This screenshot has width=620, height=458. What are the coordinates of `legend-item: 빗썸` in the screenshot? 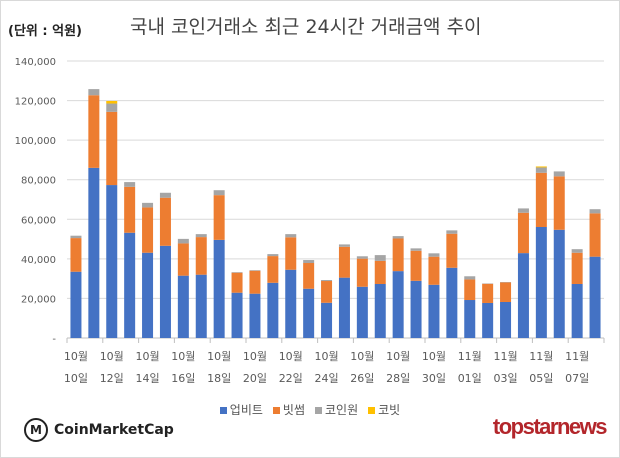 It's located at (288, 410).